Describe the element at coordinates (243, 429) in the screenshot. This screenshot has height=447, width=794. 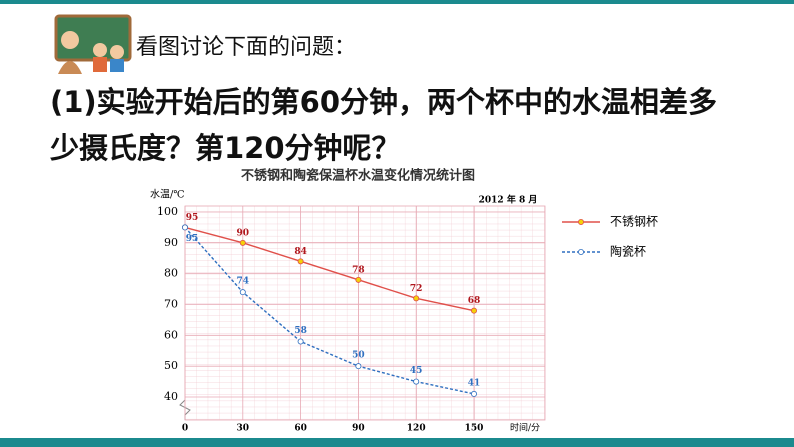
I see `x-tick-label: 30` at that location.